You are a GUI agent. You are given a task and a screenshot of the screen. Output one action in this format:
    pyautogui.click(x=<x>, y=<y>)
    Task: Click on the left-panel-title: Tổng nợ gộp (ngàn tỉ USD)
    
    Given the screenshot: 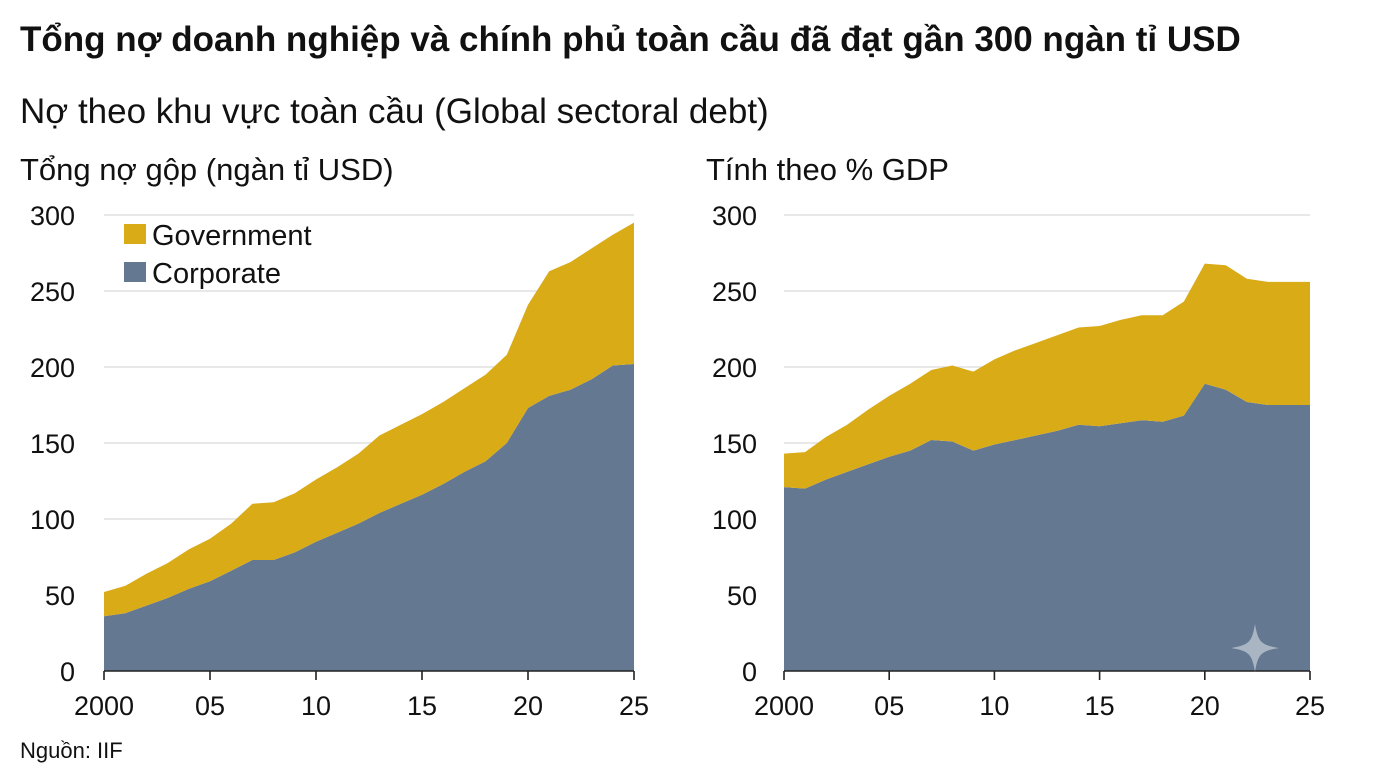 What is the action you would take?
    pyautogui.click(x=207, y=169)
    